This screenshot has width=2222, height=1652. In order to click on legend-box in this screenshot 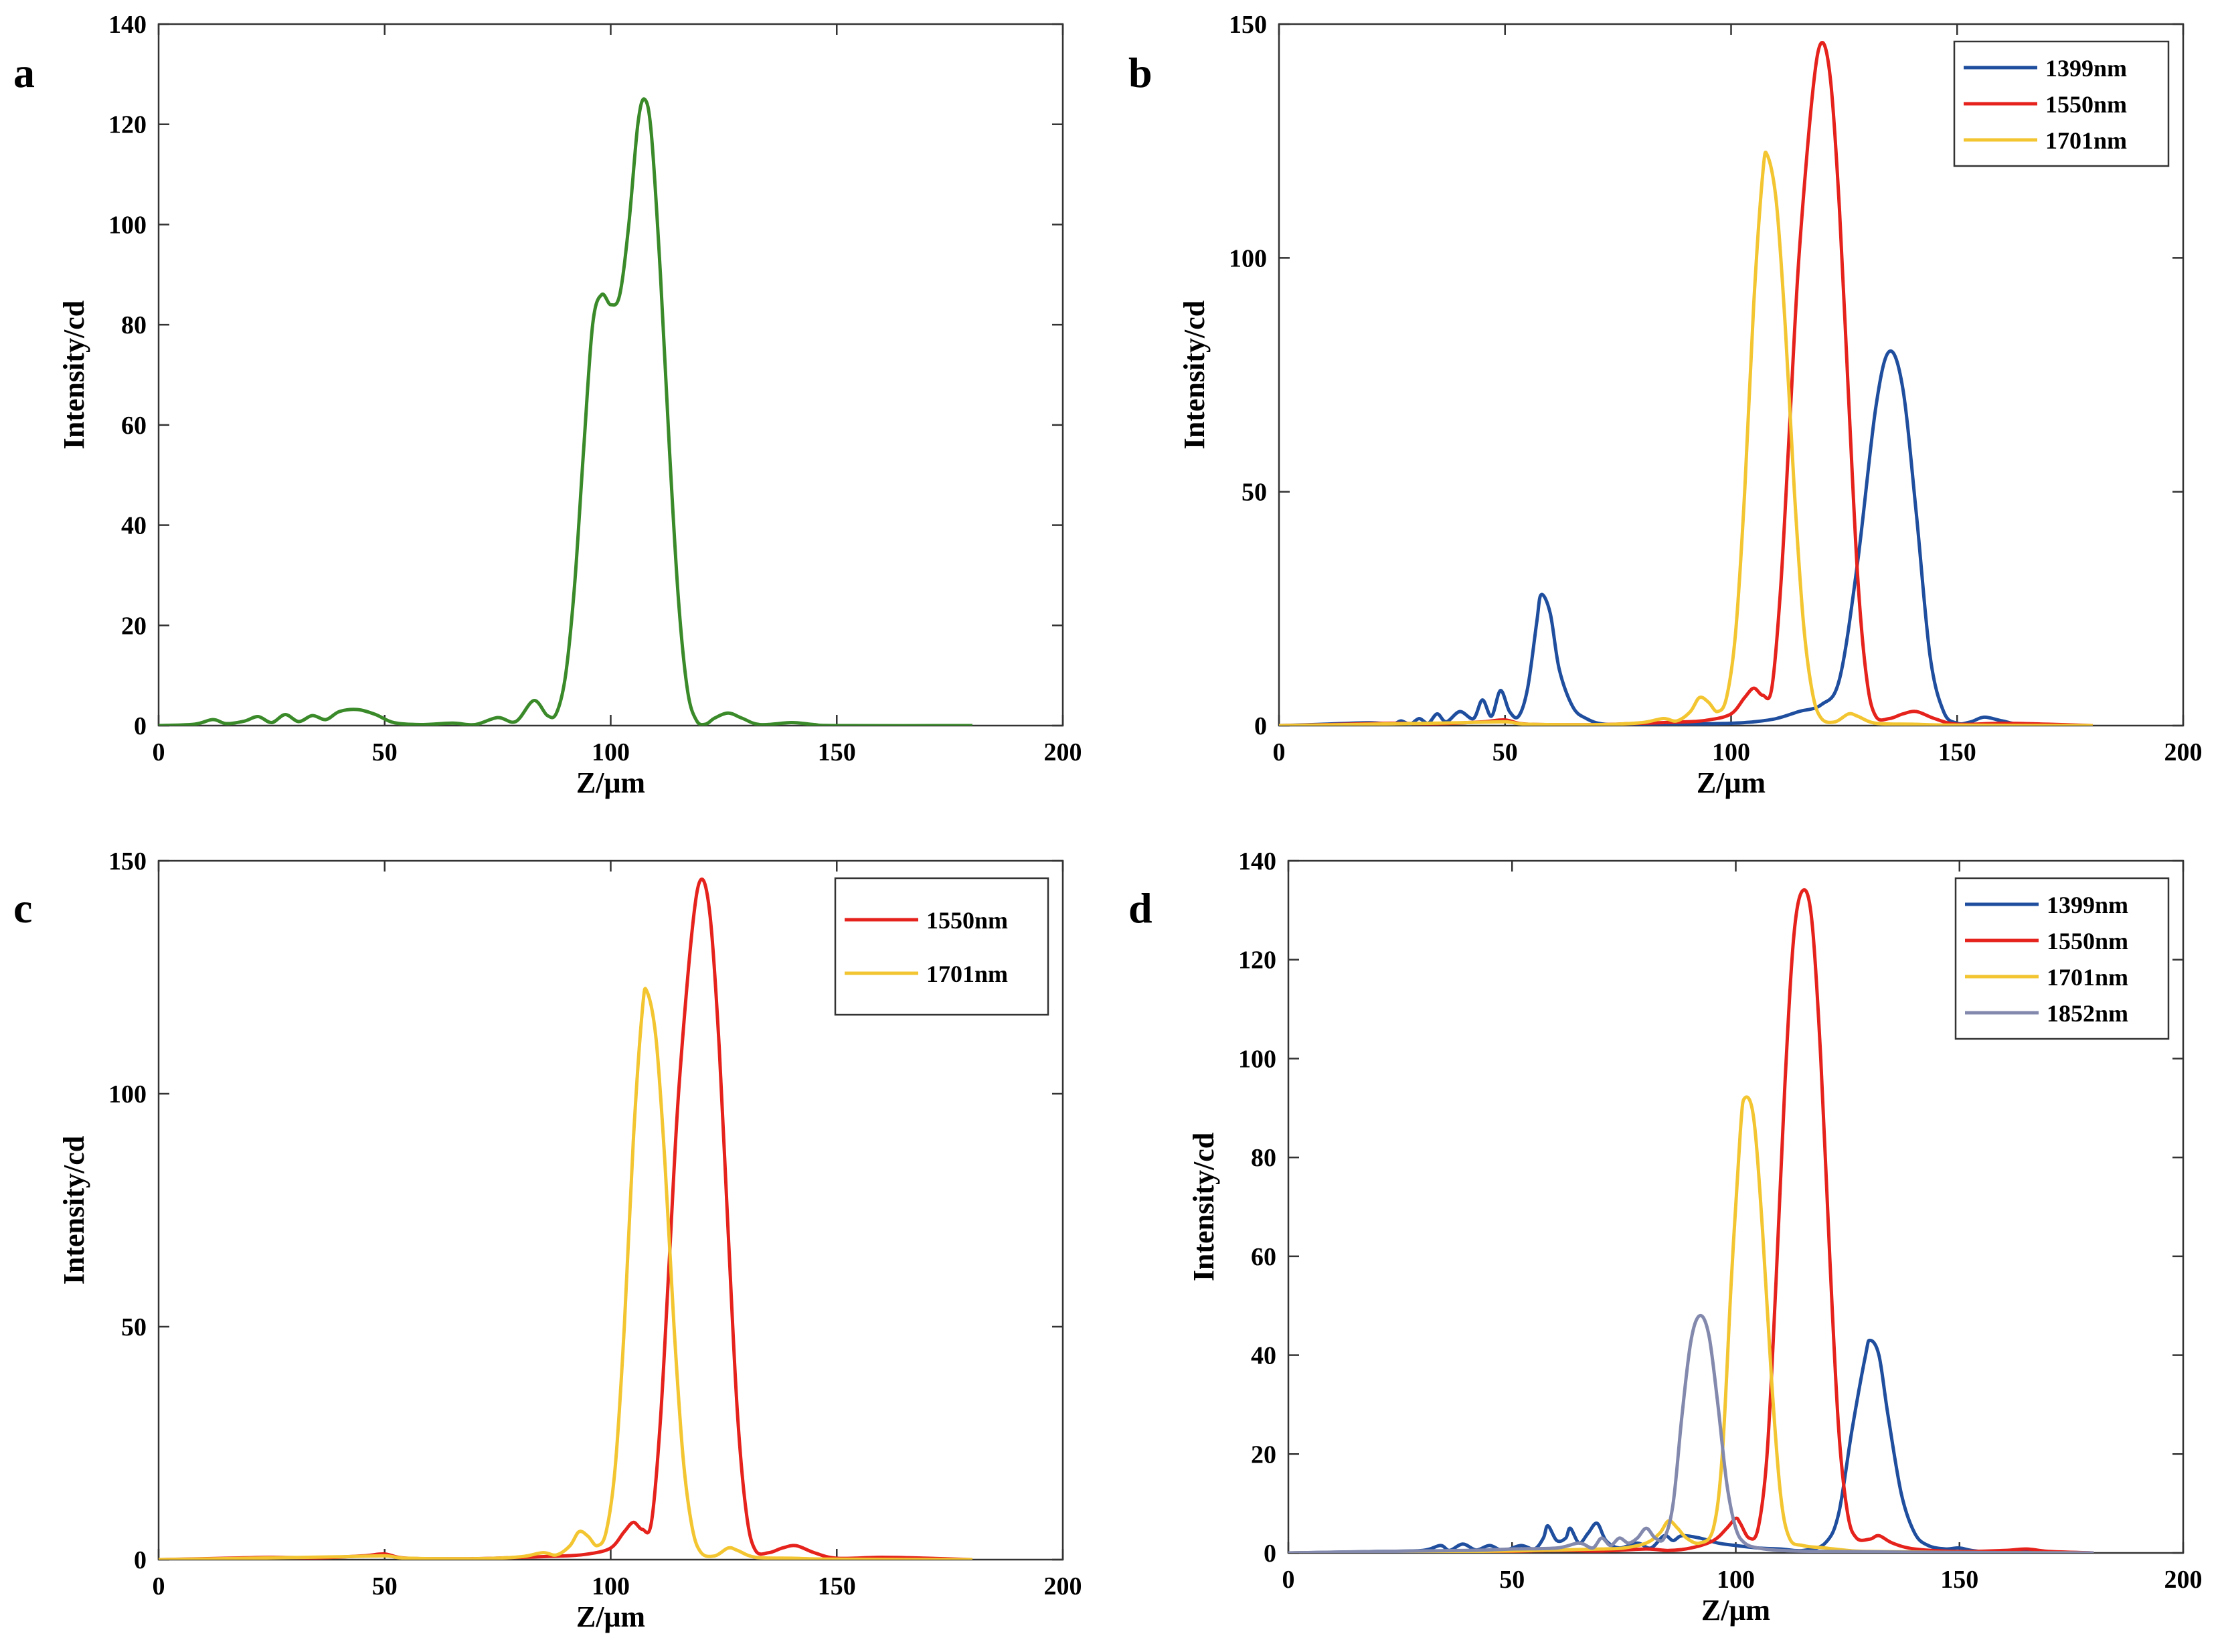, I will do `click(941, 946)`.